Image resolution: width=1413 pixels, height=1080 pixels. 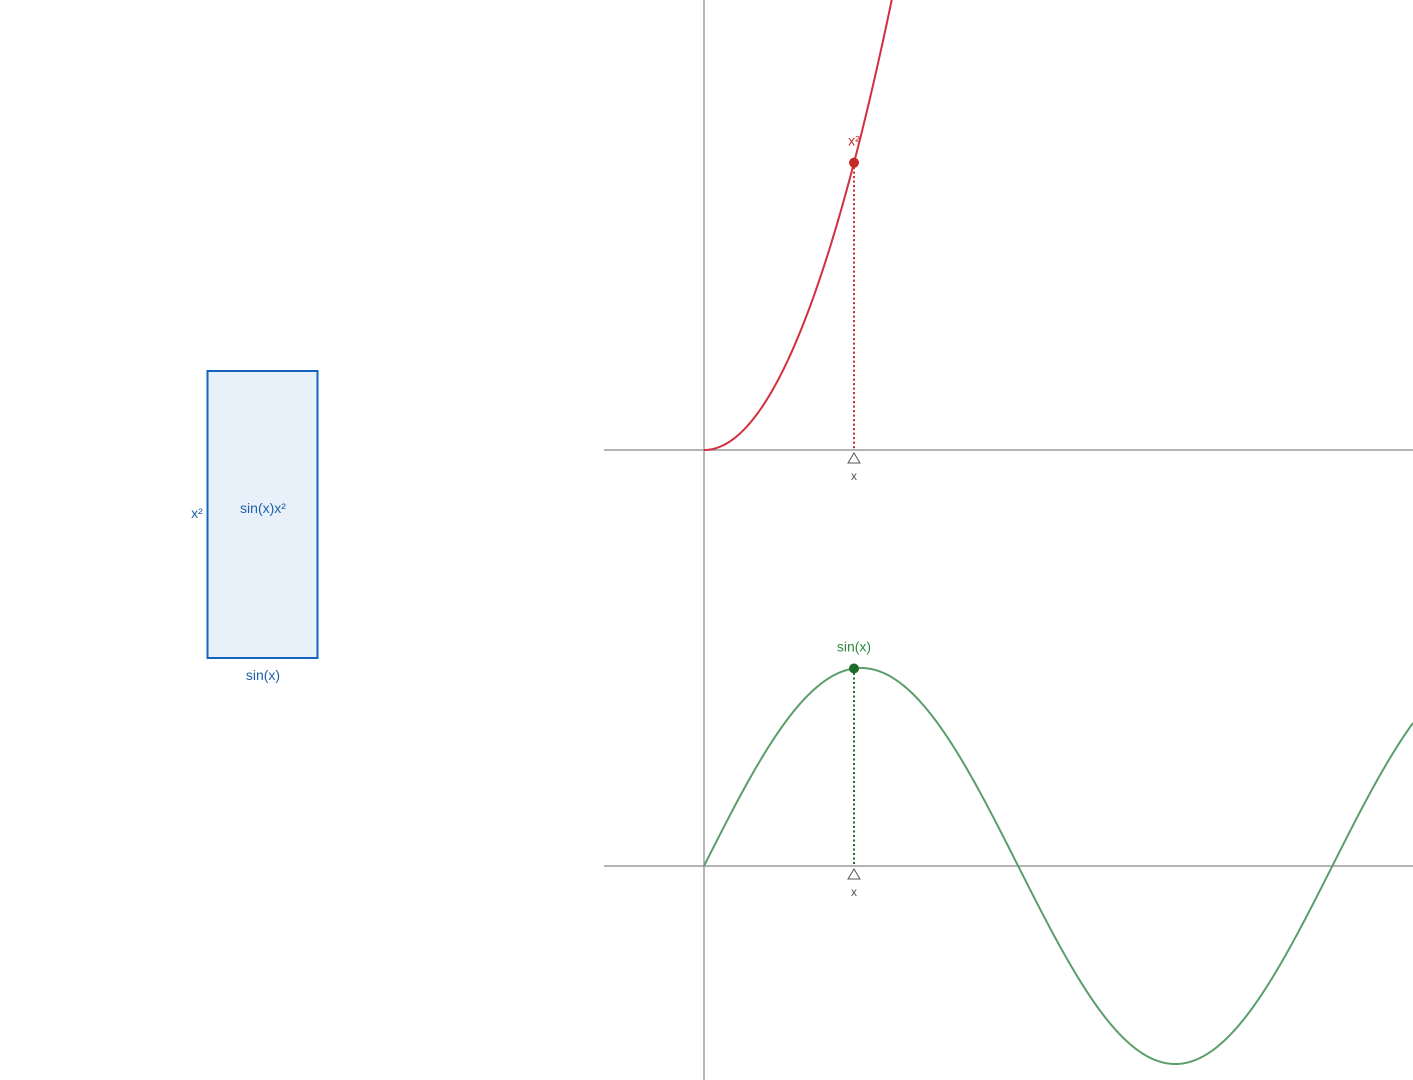 I want to click on x-squared-point-label: x², so click(x=854, y=141).